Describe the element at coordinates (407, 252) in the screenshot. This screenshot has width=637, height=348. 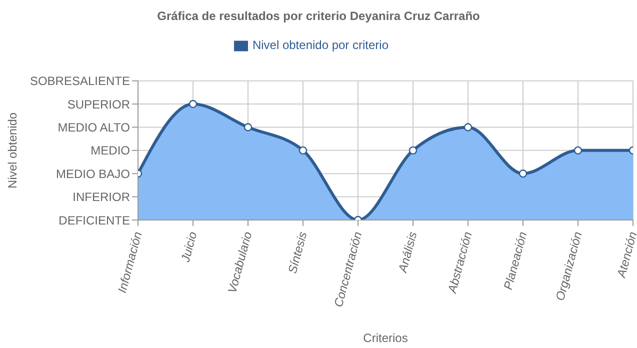
I see `x-tick-label: Análisis` at that location.